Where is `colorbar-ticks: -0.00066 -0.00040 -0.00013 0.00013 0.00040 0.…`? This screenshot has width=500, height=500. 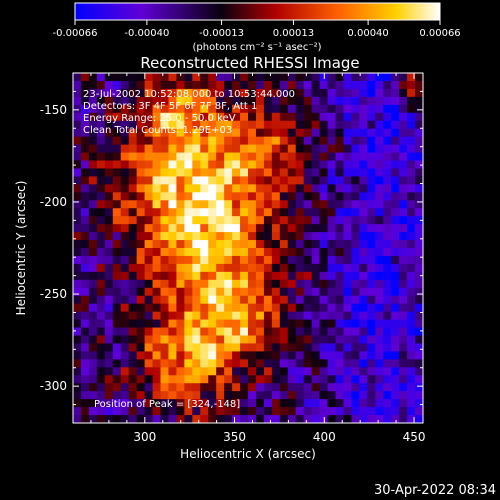
colorbar-ticks: -0.00066 -0.00040 -0.00013 0.00013 0.00040 0.… is located at coordinates (257, 29).